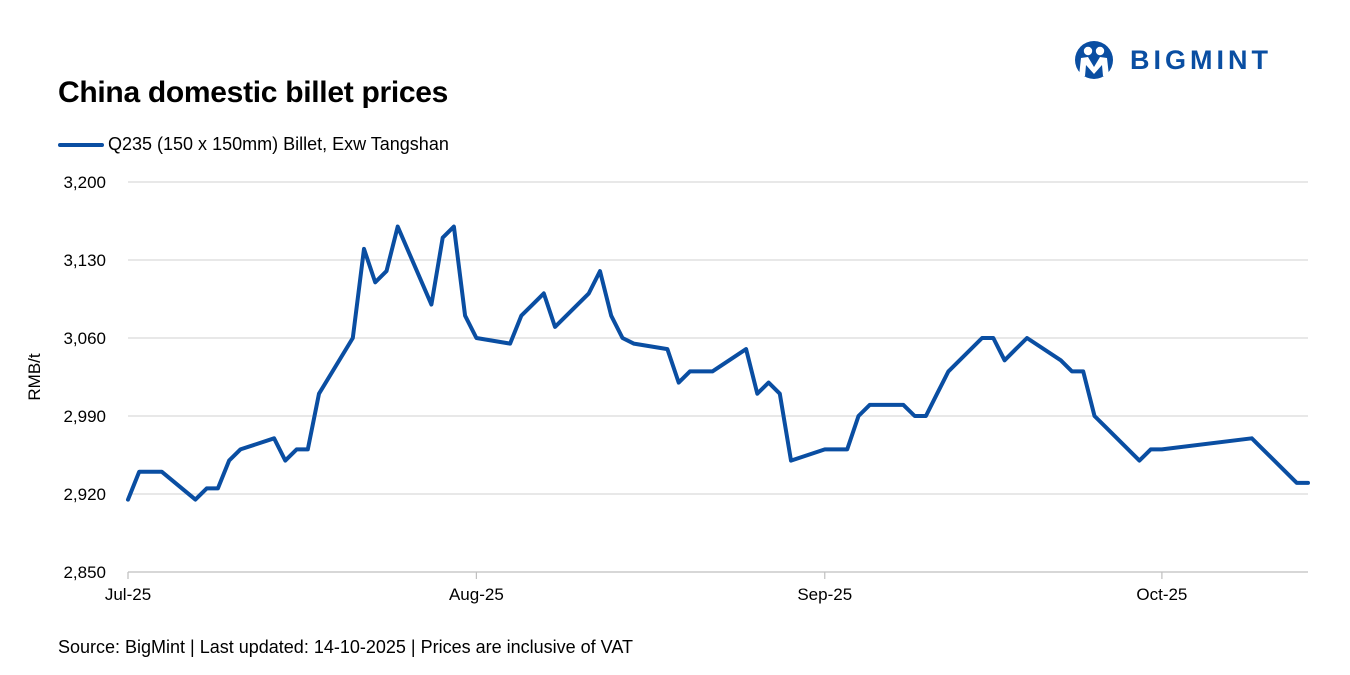 Image resolution: width=1350 pixels, height=675 pixels. I want to click on y-tick-label: 2,920, so click(84, 494).